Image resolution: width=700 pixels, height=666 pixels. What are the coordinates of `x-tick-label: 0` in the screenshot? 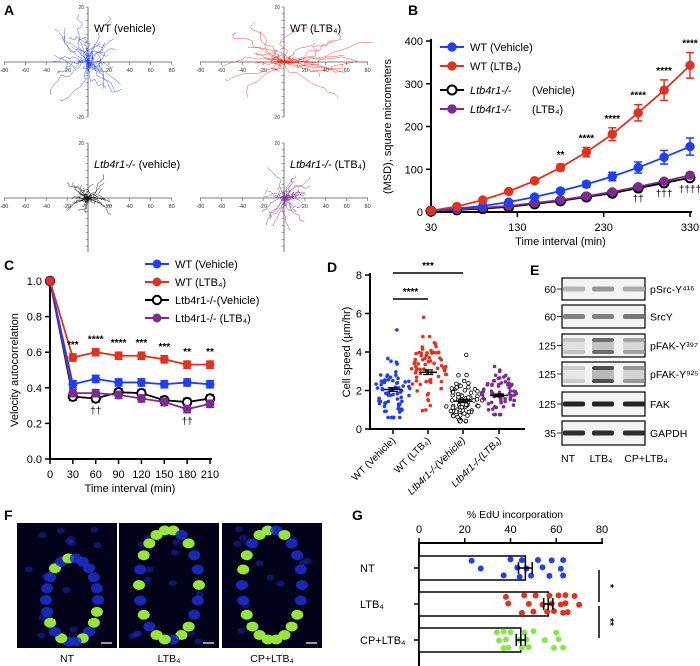 It's located at (50, 475).